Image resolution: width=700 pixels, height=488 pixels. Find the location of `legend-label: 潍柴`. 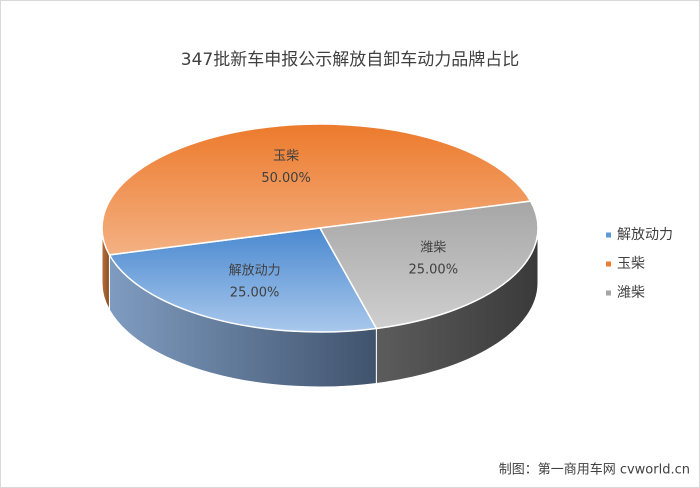

legend-label: 潍柴 is located at coordinates (631, 293).